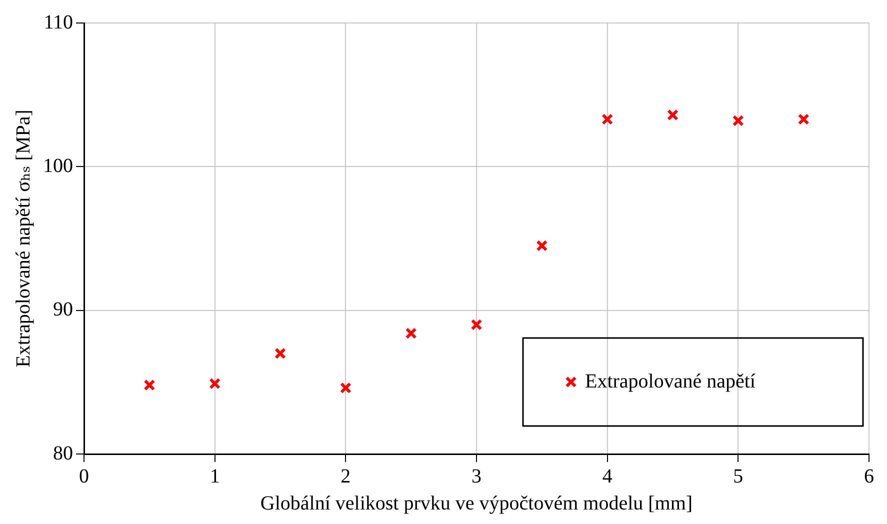 The width and height of the screenshot is (887, 524). Describe the element at coordinates (84, 476) in the screenshot. I see `x-tick-label: 0` at that location.